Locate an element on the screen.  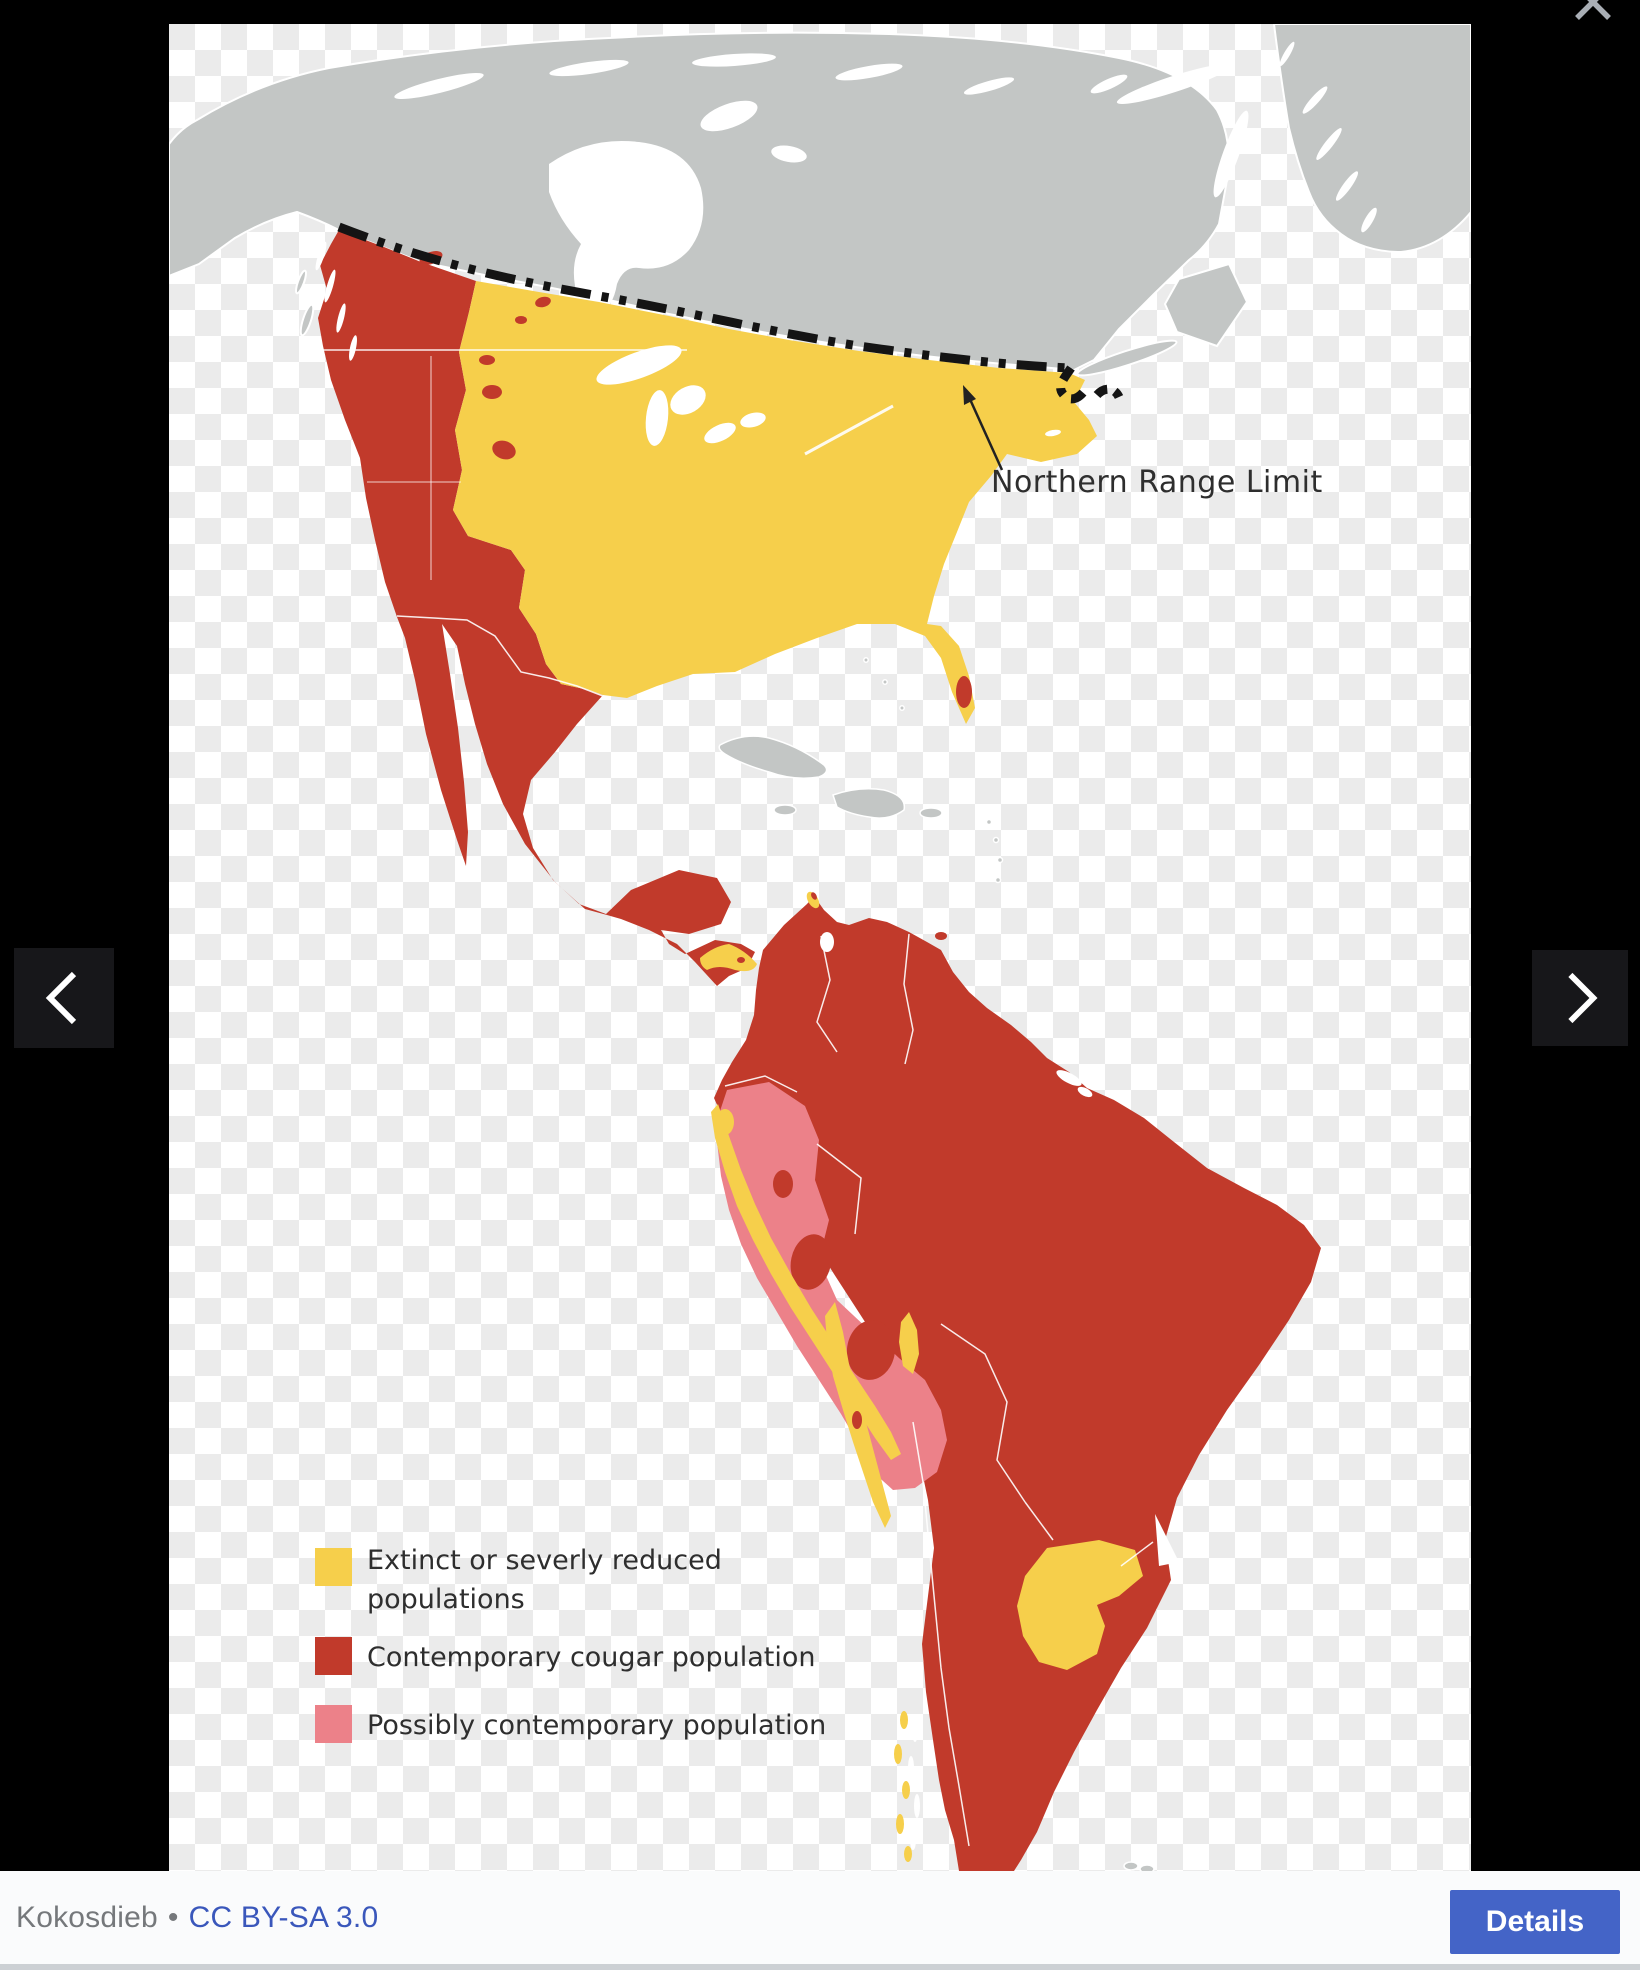
attribution: Kokosdieb • CC BY-SA 3.0 is located at coordinates (197, 1918).